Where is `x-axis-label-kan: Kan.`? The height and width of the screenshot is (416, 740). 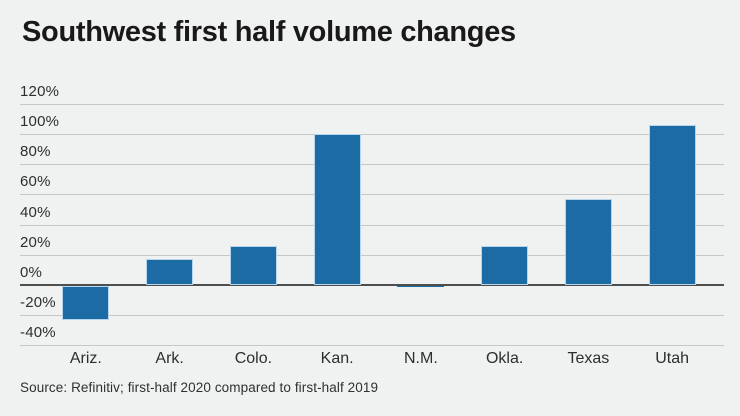
x-axis-label-kan: Kan. is located at coordinates (337, 358).